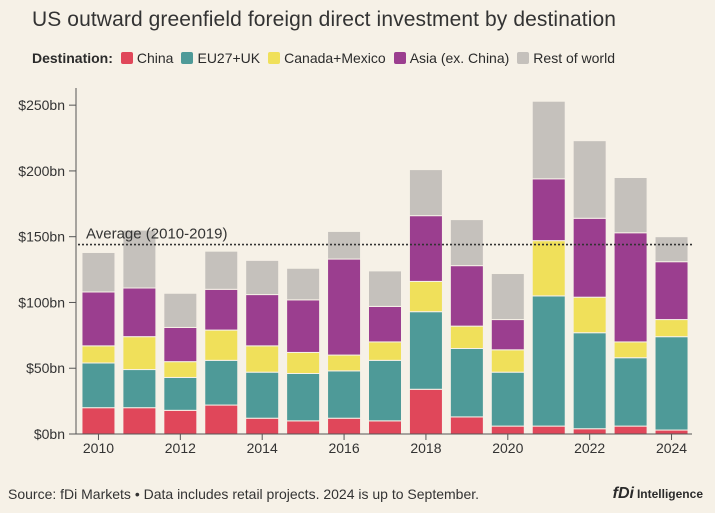  What do you see at coordinates (589, 179) in the screenshot?
I see `bar-segment-rest-of-world-2022` at bounding box center [589, 179].